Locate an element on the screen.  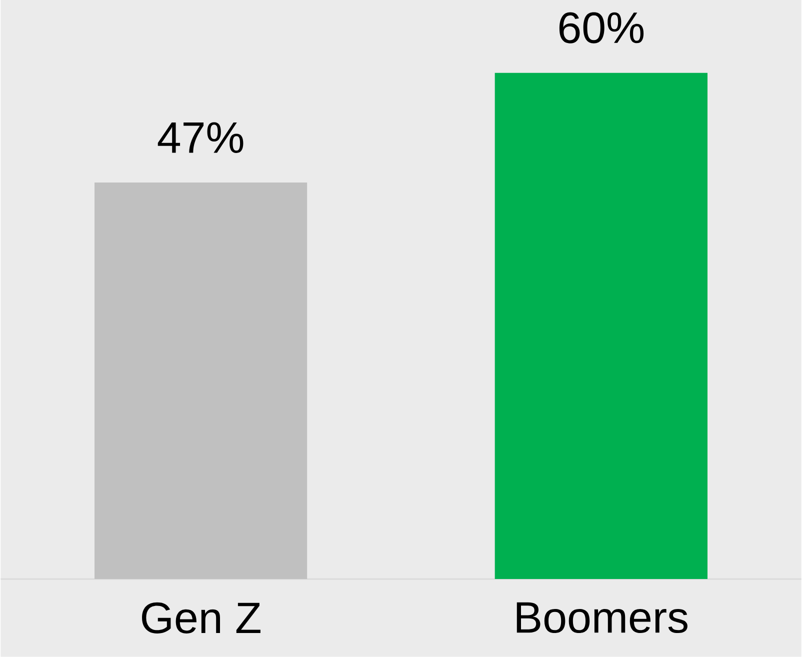
x-tick-label: Gen Z is located at coordinates (201, 618).